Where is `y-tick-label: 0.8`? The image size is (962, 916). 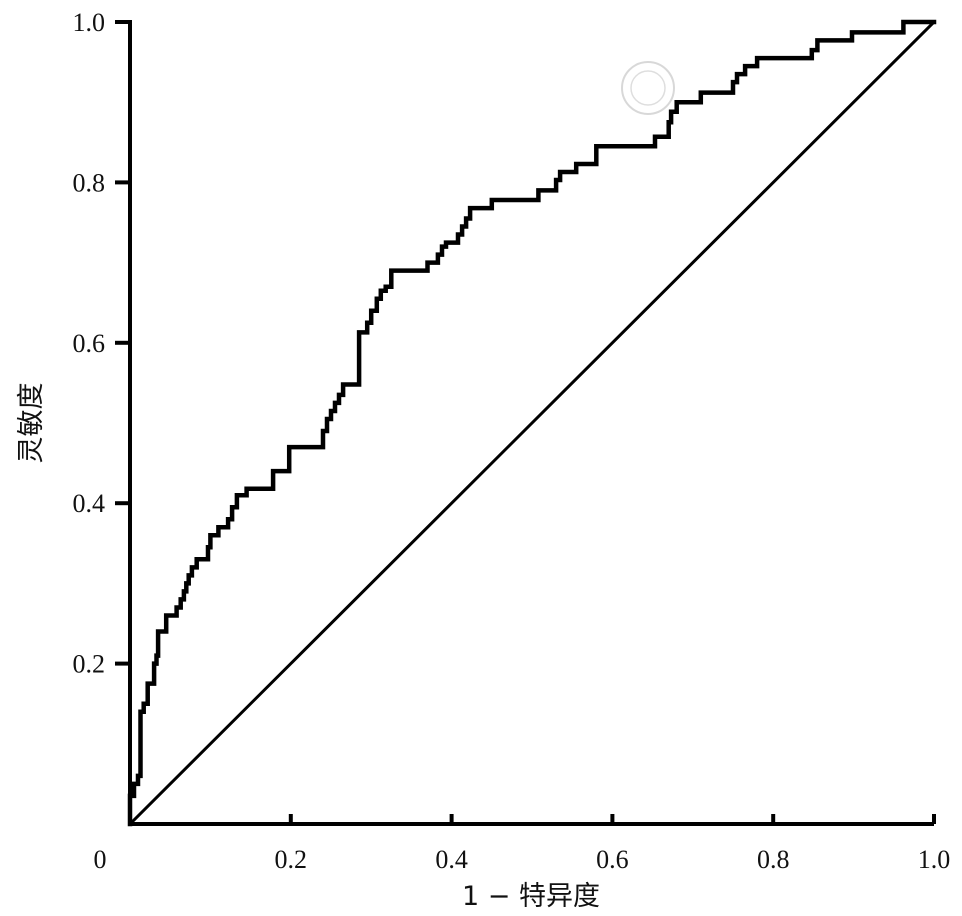 y-tick-label: 0.8 is located at coordinates (89, 182).